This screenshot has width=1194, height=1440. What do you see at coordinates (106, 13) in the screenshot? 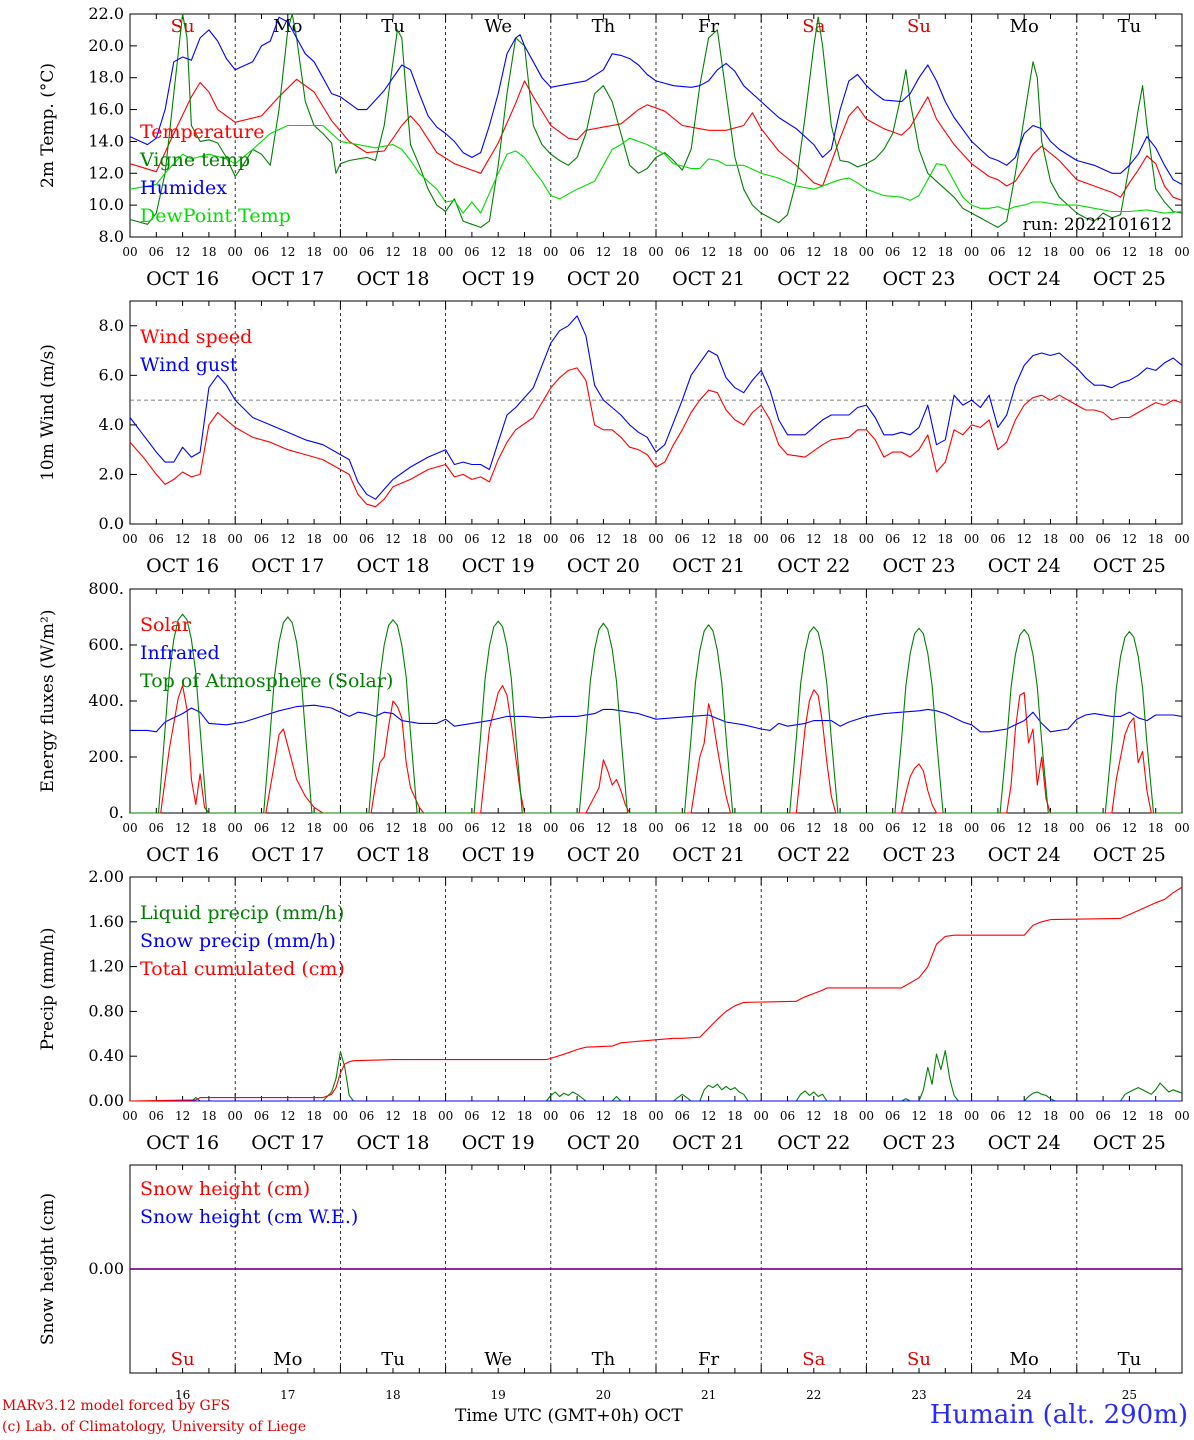
I see `y-tick-label: 22.0` at bounding box center [106, 13].